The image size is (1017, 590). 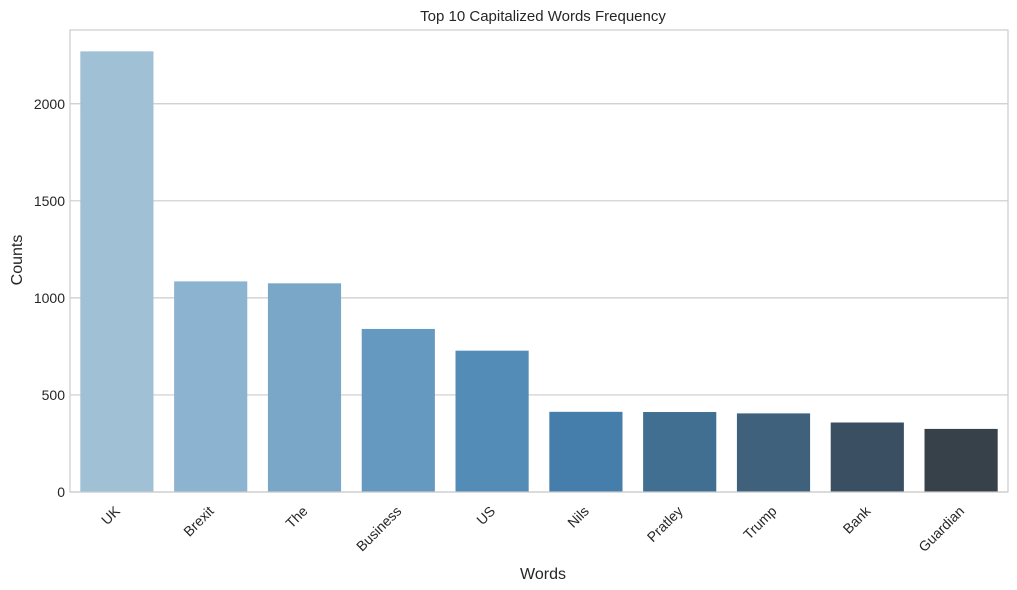 What do you see at coordinates (49, 201) in the screenshot?
I see `y-tick-label: 1500` at bounding box center [49, 201].